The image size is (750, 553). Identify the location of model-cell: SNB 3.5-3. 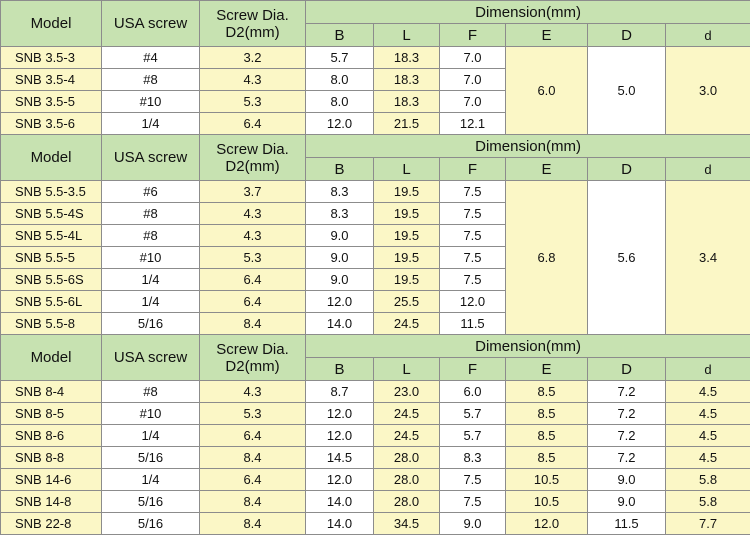
(51, 57).